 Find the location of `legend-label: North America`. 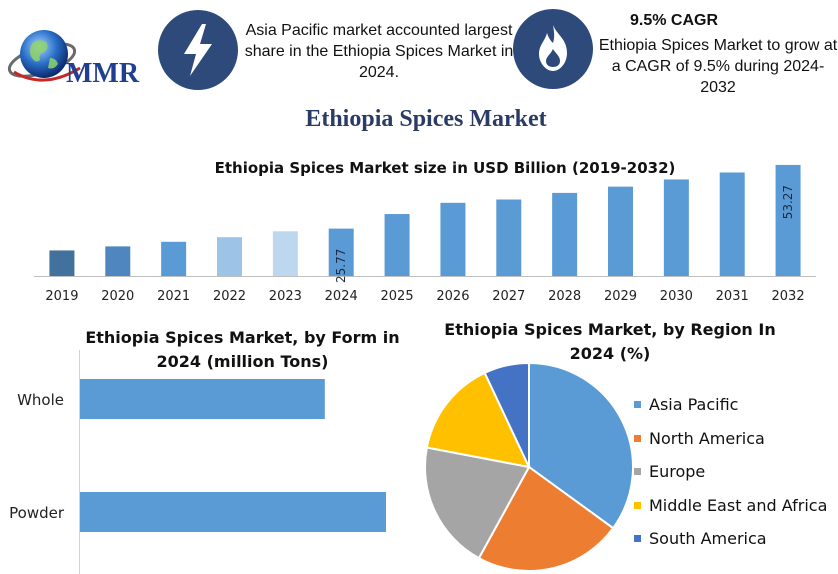

legend-label: North America is located at coordinates (707, 438).